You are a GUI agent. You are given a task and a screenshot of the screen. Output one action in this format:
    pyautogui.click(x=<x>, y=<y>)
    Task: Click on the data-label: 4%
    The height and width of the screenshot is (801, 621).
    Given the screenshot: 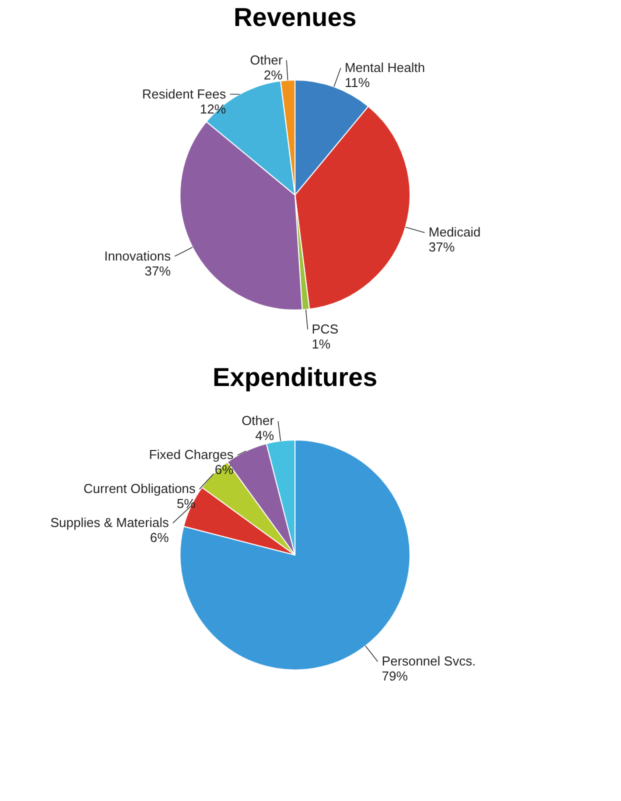 What is the action you would take?
    pyautogui.click(x=265, y=436)
    